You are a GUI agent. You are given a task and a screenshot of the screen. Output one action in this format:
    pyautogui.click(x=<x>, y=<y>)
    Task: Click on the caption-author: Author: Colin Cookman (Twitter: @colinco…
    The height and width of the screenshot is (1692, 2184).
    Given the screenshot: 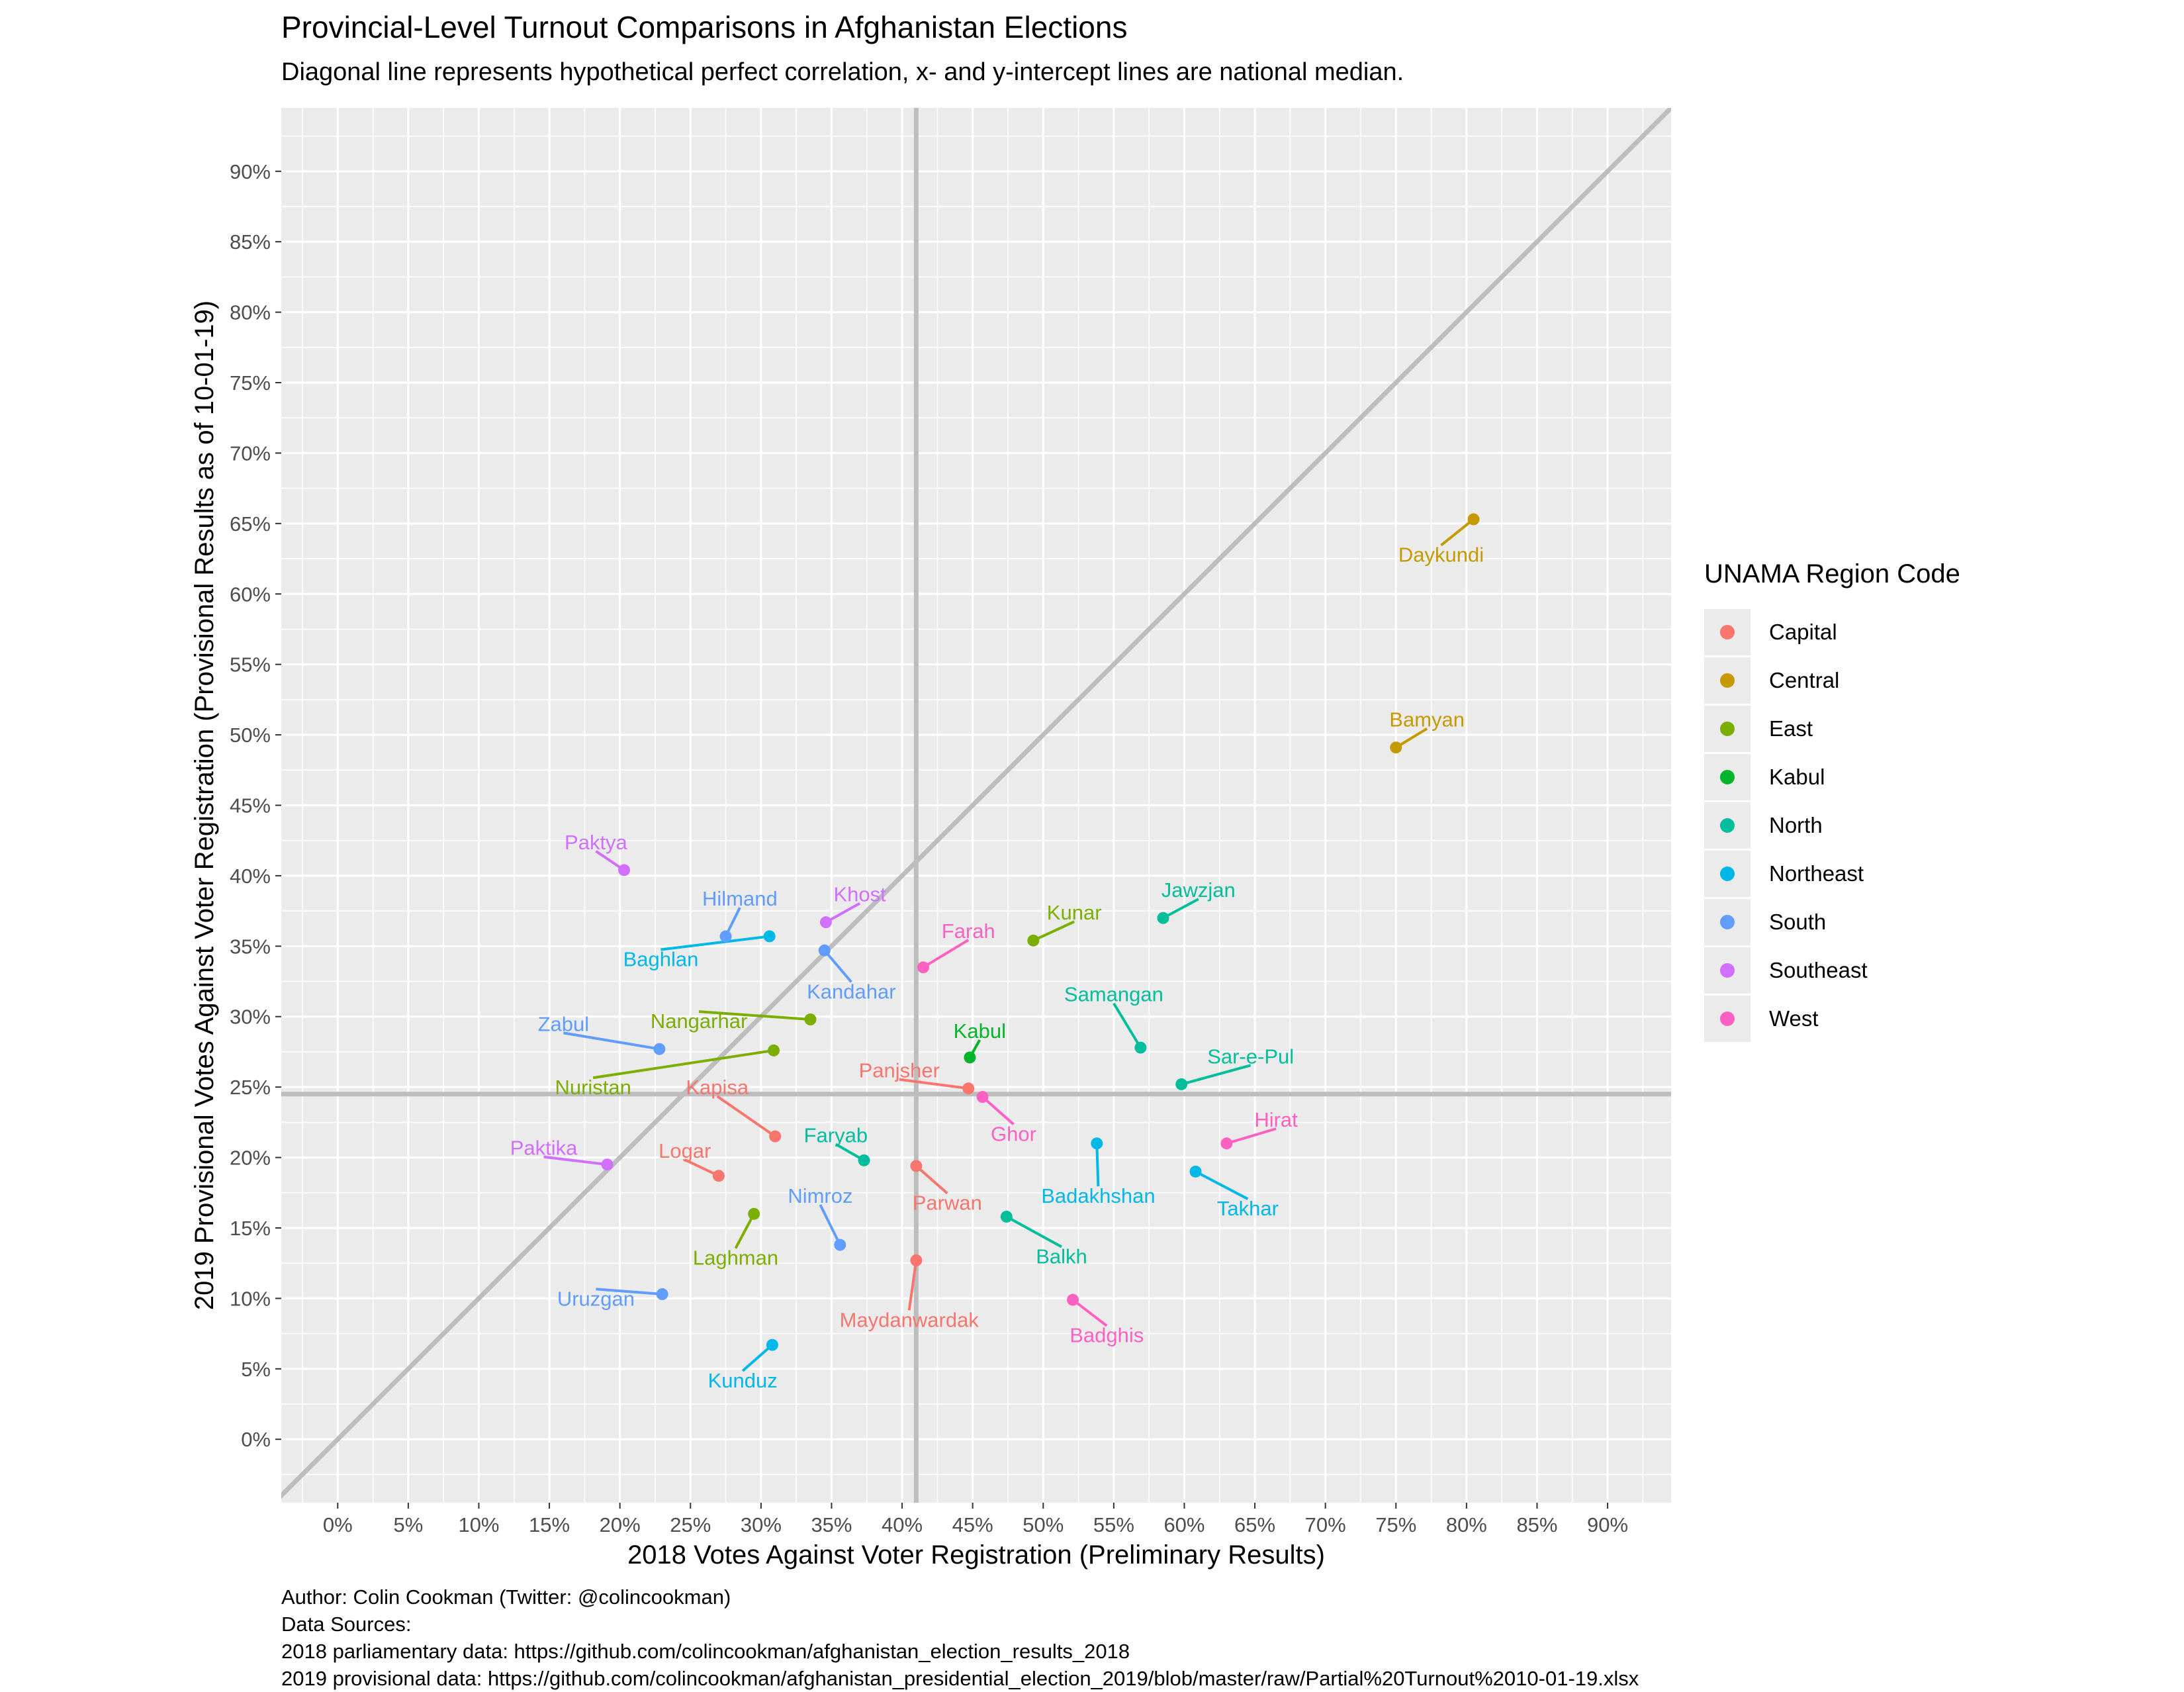 What is the action you would take?
    pyautogui.click(x=506, y=1597)
    